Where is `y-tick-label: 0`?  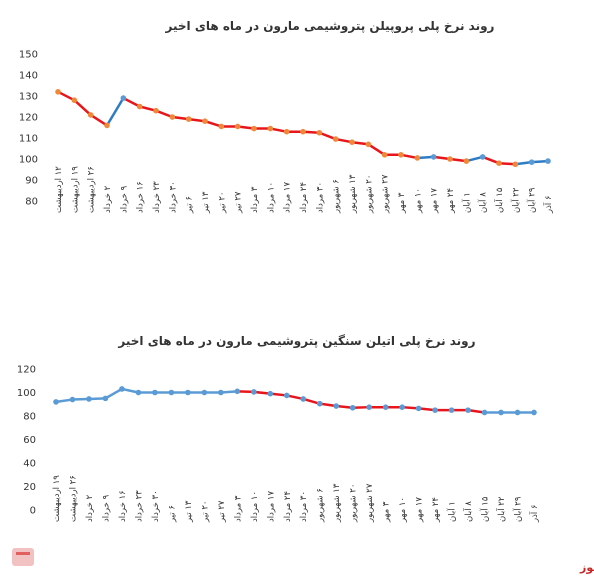
y-tick-label: 0 is located at coordinates (33, 511).